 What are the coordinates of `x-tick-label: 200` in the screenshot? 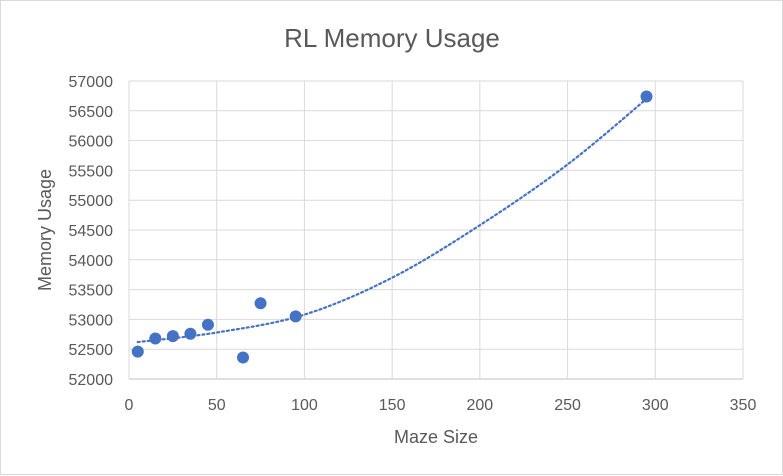 It's located at (480, 405).